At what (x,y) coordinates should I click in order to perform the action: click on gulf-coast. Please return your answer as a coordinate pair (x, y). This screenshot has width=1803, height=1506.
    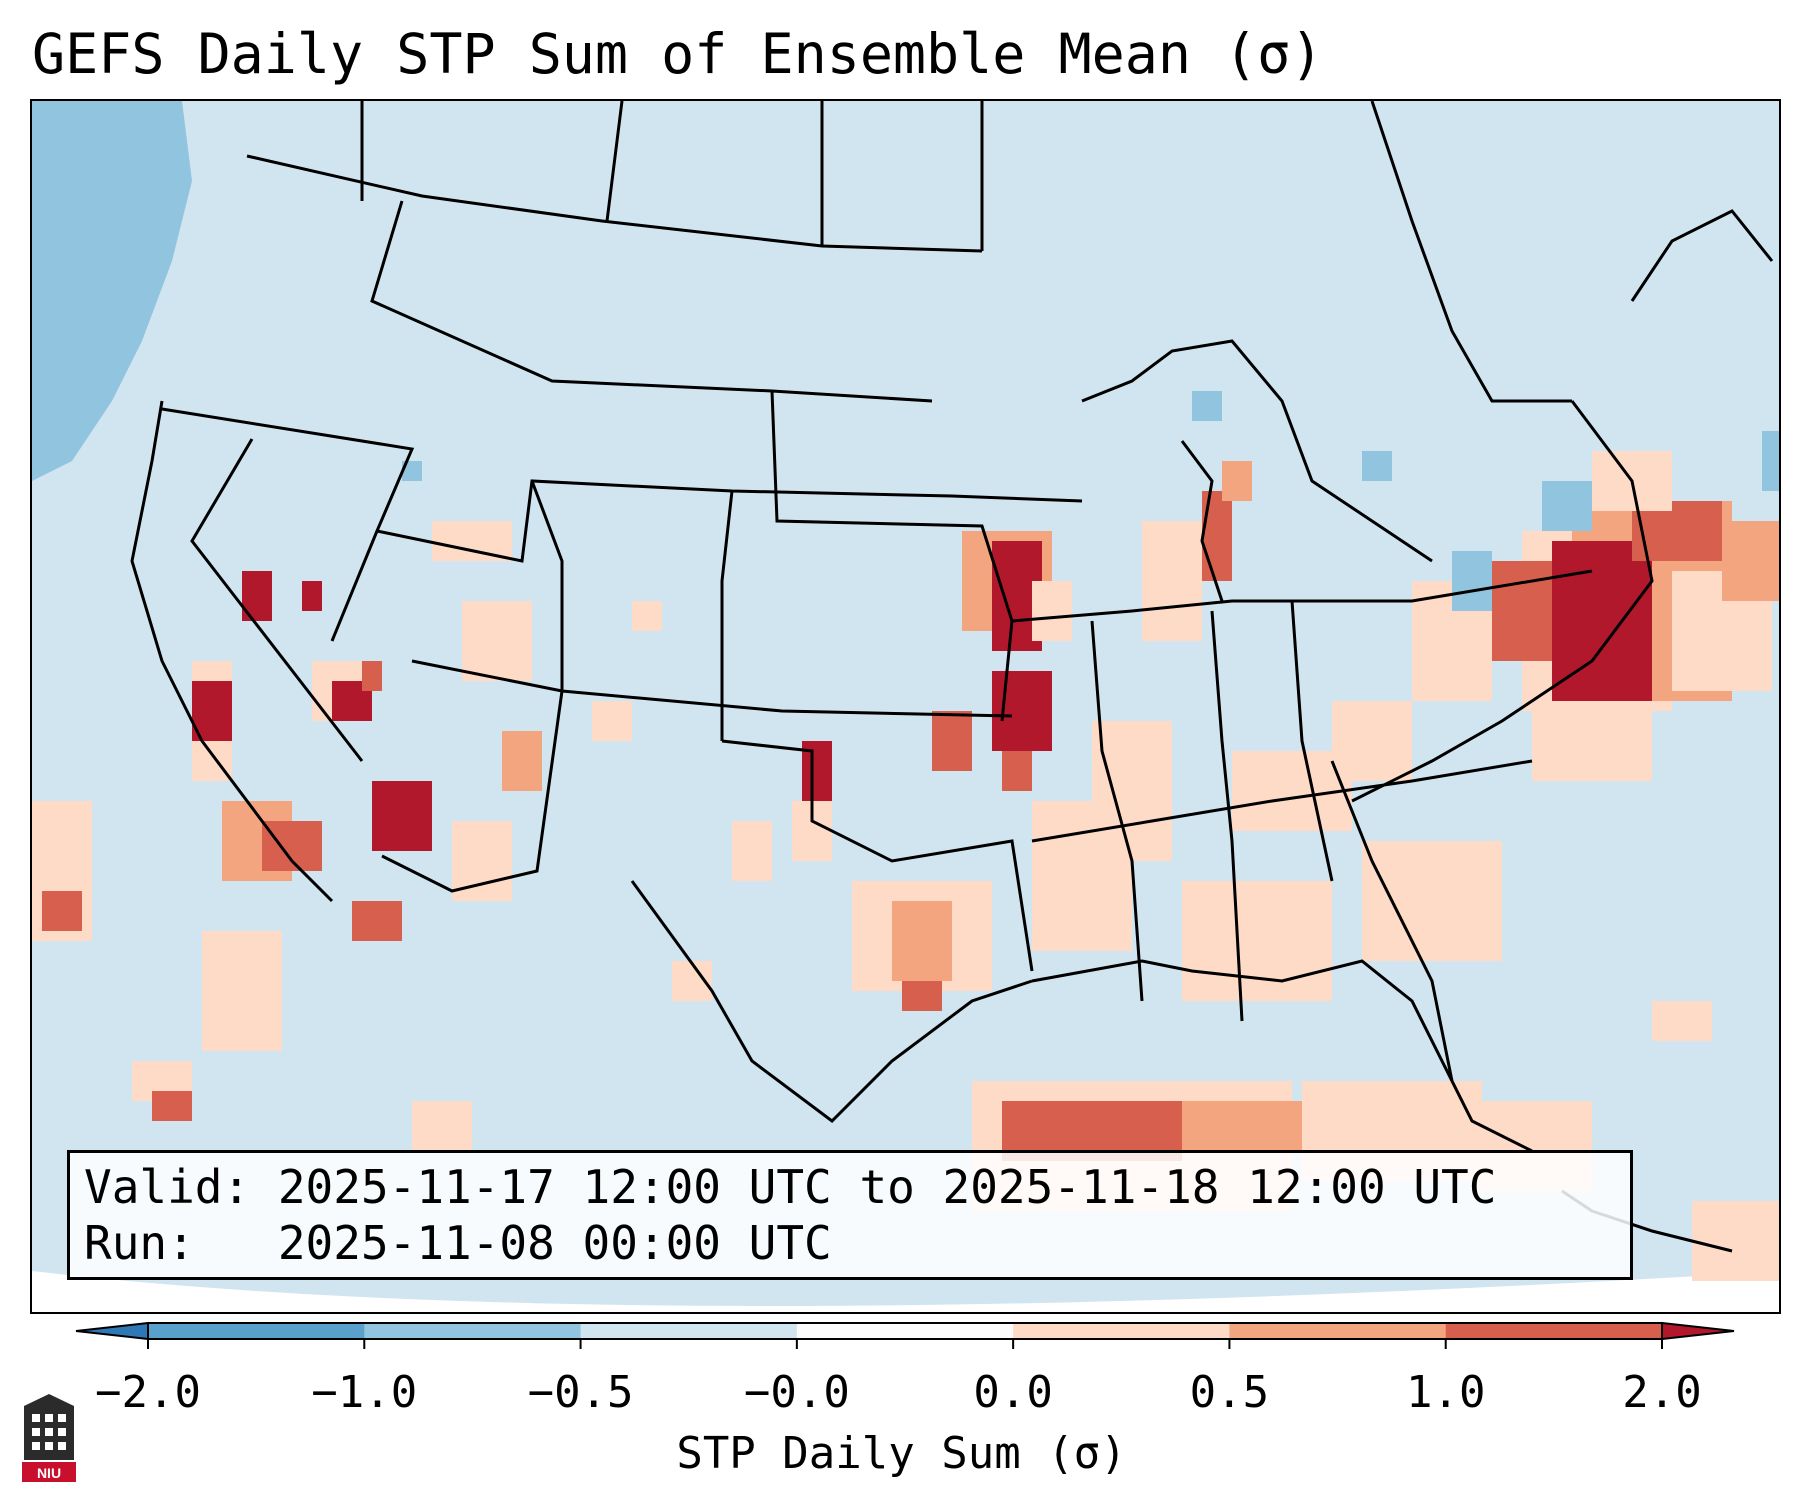
    Looking at the image, I should click on (1282, 1056).